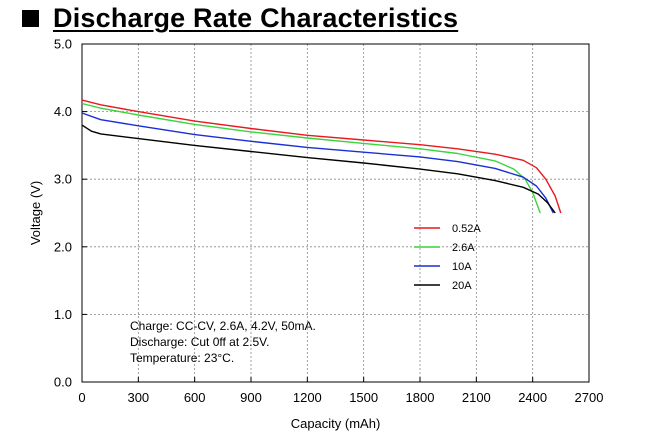 This screenshot has width=650, height=433. What do you see at coordinates (589, 397) in the screenshot?
I see `x-tick-label: 2700` at bounding box center [589, 397].